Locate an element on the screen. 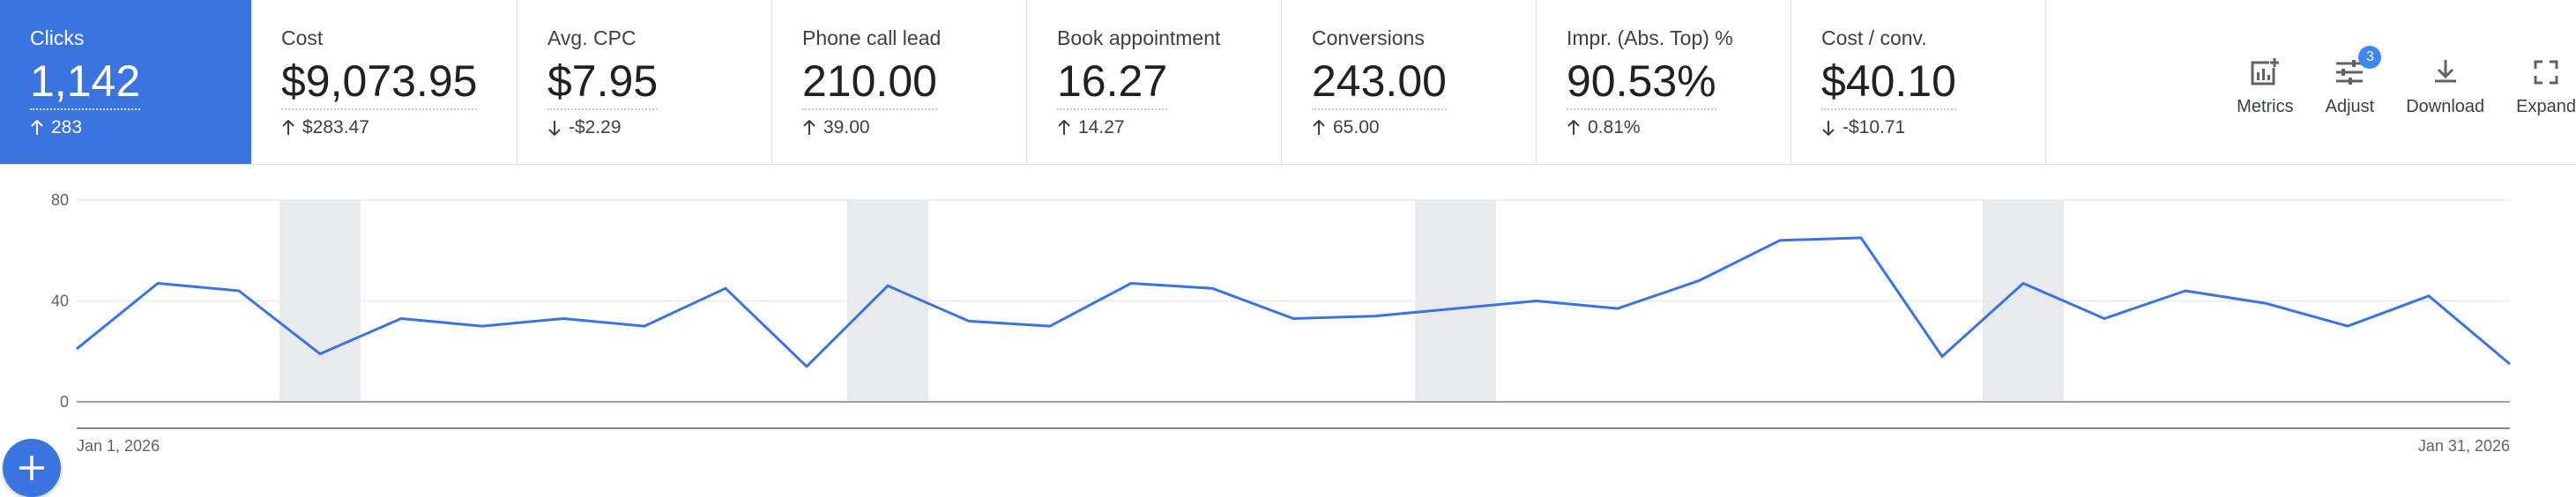  metric-card-cost-per-conv: Cost / conv. $40.10 -$10.71 is located at coordinates (1918, 82).